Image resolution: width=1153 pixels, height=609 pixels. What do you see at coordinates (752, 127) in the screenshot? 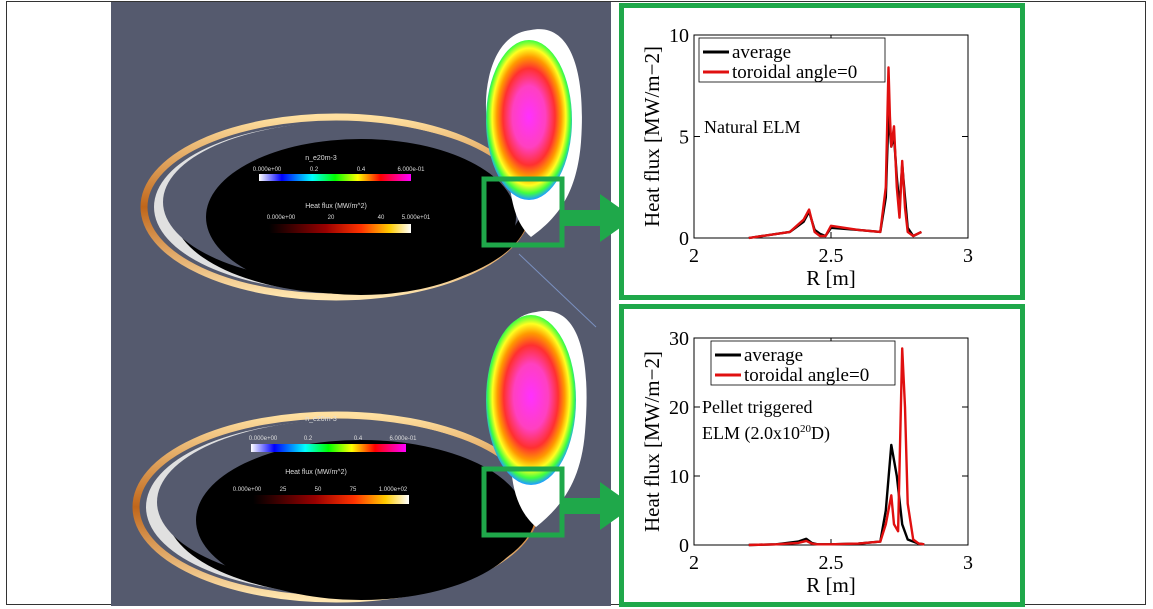
I see `annotation-natural-elm: Natural ELM` at bounding box center [752, 127].